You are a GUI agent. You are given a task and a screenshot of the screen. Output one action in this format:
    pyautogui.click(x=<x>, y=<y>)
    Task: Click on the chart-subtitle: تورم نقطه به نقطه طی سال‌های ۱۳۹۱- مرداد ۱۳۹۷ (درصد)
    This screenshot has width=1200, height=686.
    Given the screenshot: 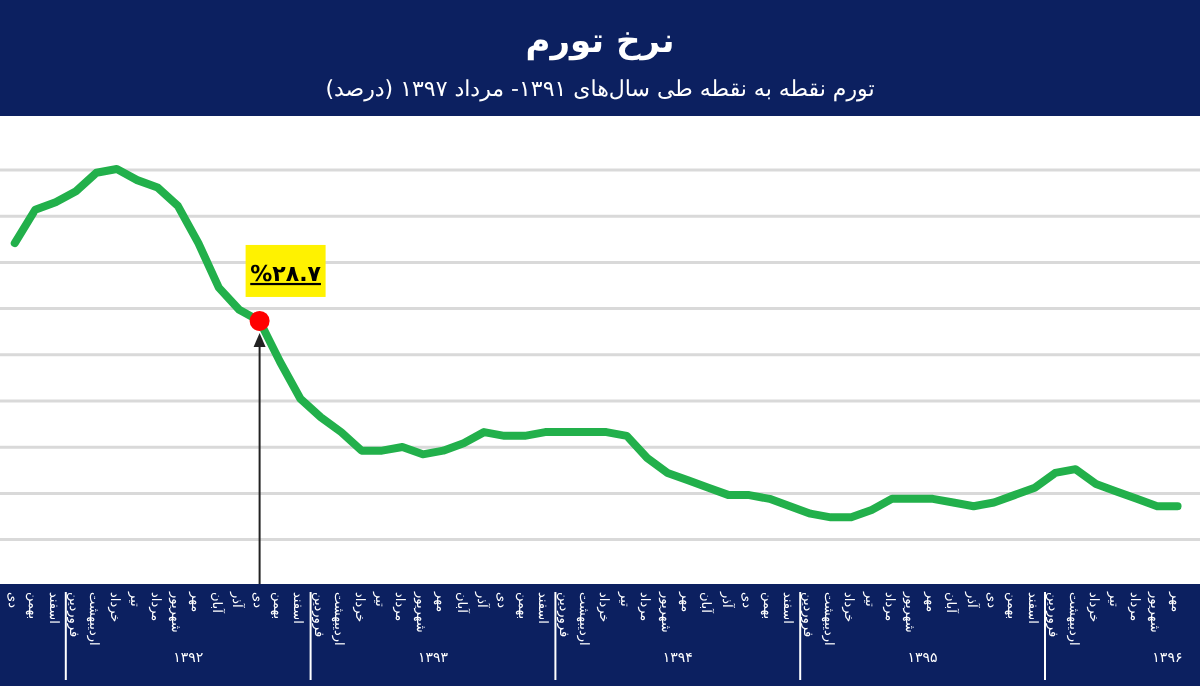 What is the action you would take?
    pyautogui.click(x=600, y=89)
    